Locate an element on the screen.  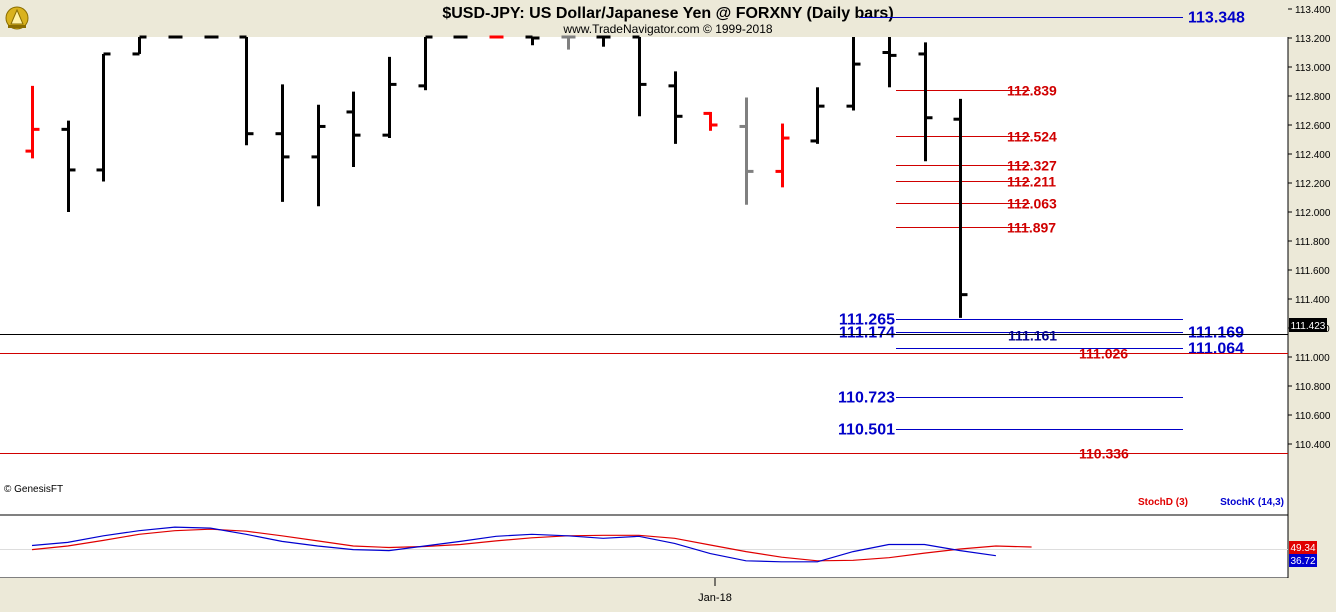
y-tick-label: 111.000 is located at coordinates (1312, 358).